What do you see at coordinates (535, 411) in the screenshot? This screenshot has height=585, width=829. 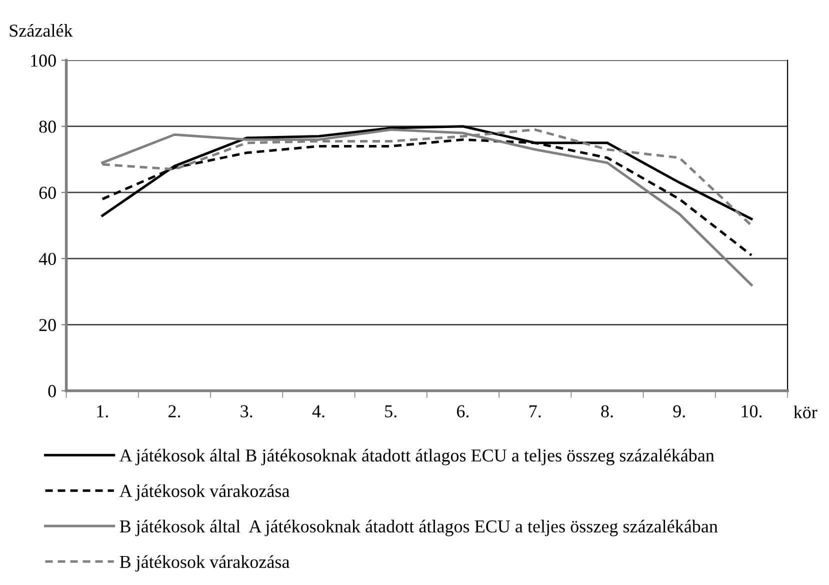 I see `x-tick-label: 7.` at bounding box center [535, 411].